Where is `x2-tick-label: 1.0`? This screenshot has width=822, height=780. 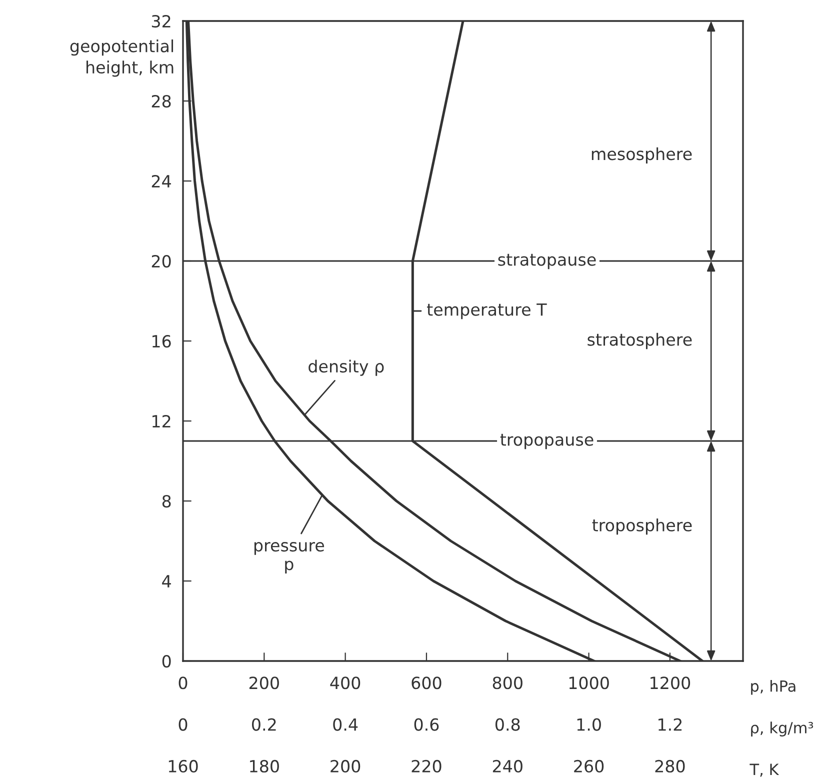 x2-tick-label: 1.0 is located at coordinates (589, 724).